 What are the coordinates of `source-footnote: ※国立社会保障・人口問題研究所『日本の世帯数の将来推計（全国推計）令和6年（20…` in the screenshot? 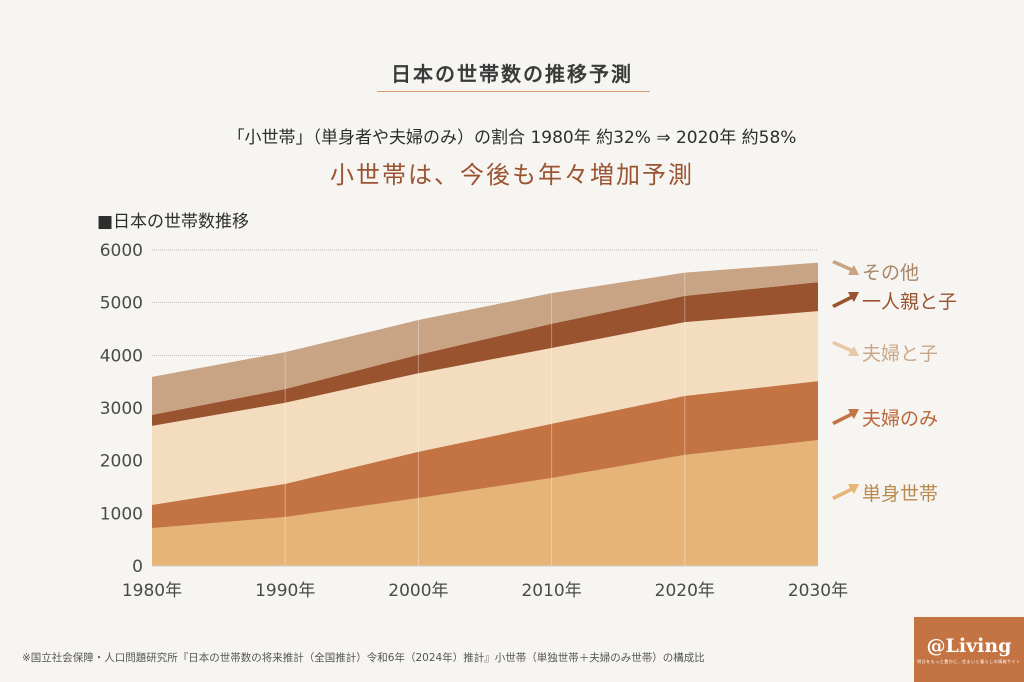 It's located at (363, 658).